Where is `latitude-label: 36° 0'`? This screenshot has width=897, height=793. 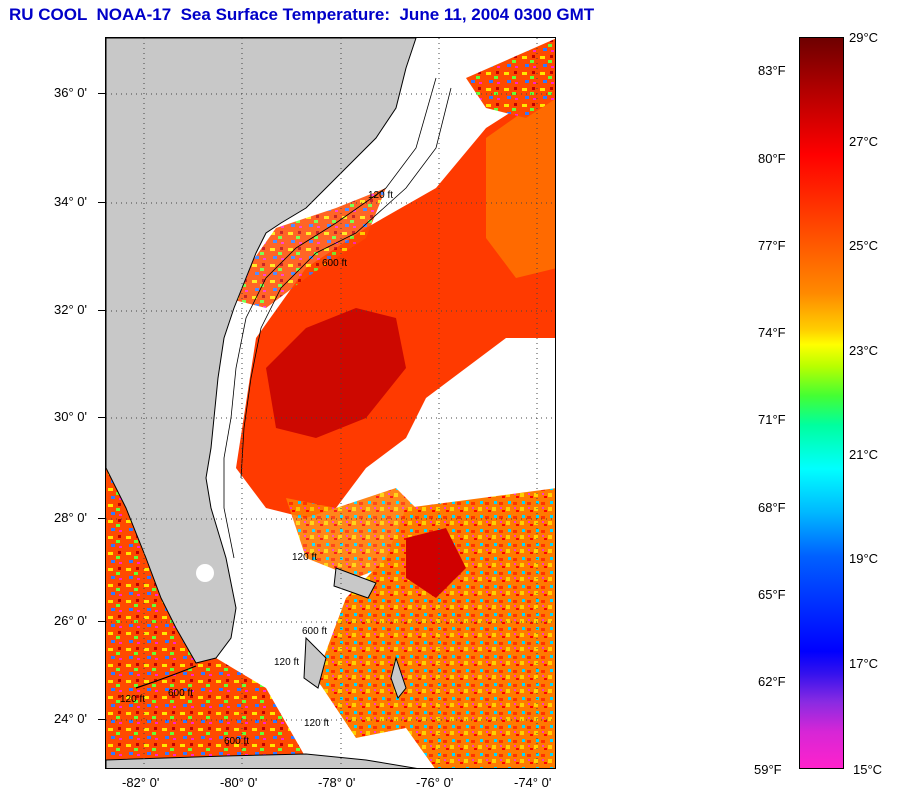 latitude-label: 36° 0' is located at coordinates (70, 92).